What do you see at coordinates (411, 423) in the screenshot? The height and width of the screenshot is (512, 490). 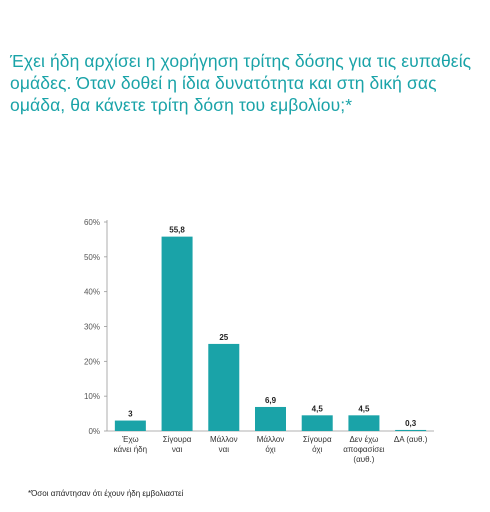 I see `data-label: 0,3` at bounding box center [411, 423].